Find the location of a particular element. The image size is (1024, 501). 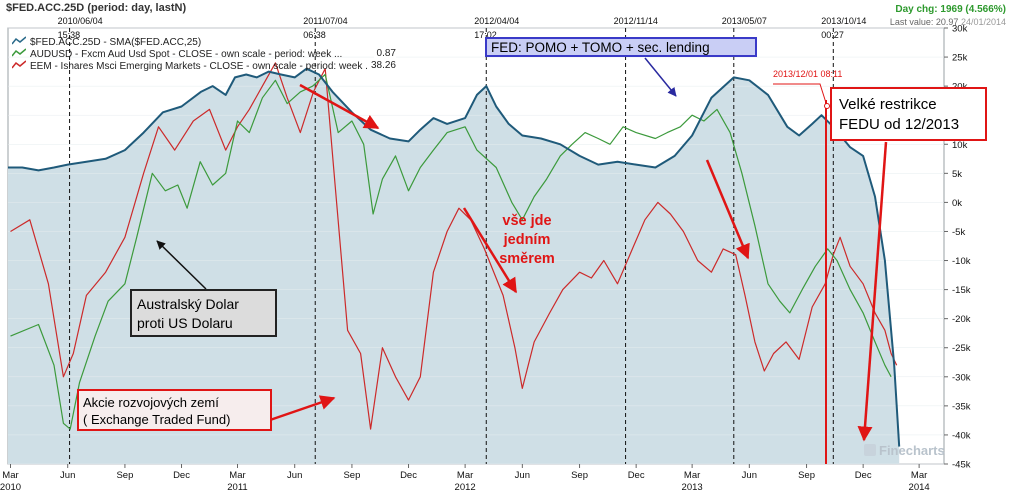

legend-value: 38.26 is located at coordinates (381, 66).